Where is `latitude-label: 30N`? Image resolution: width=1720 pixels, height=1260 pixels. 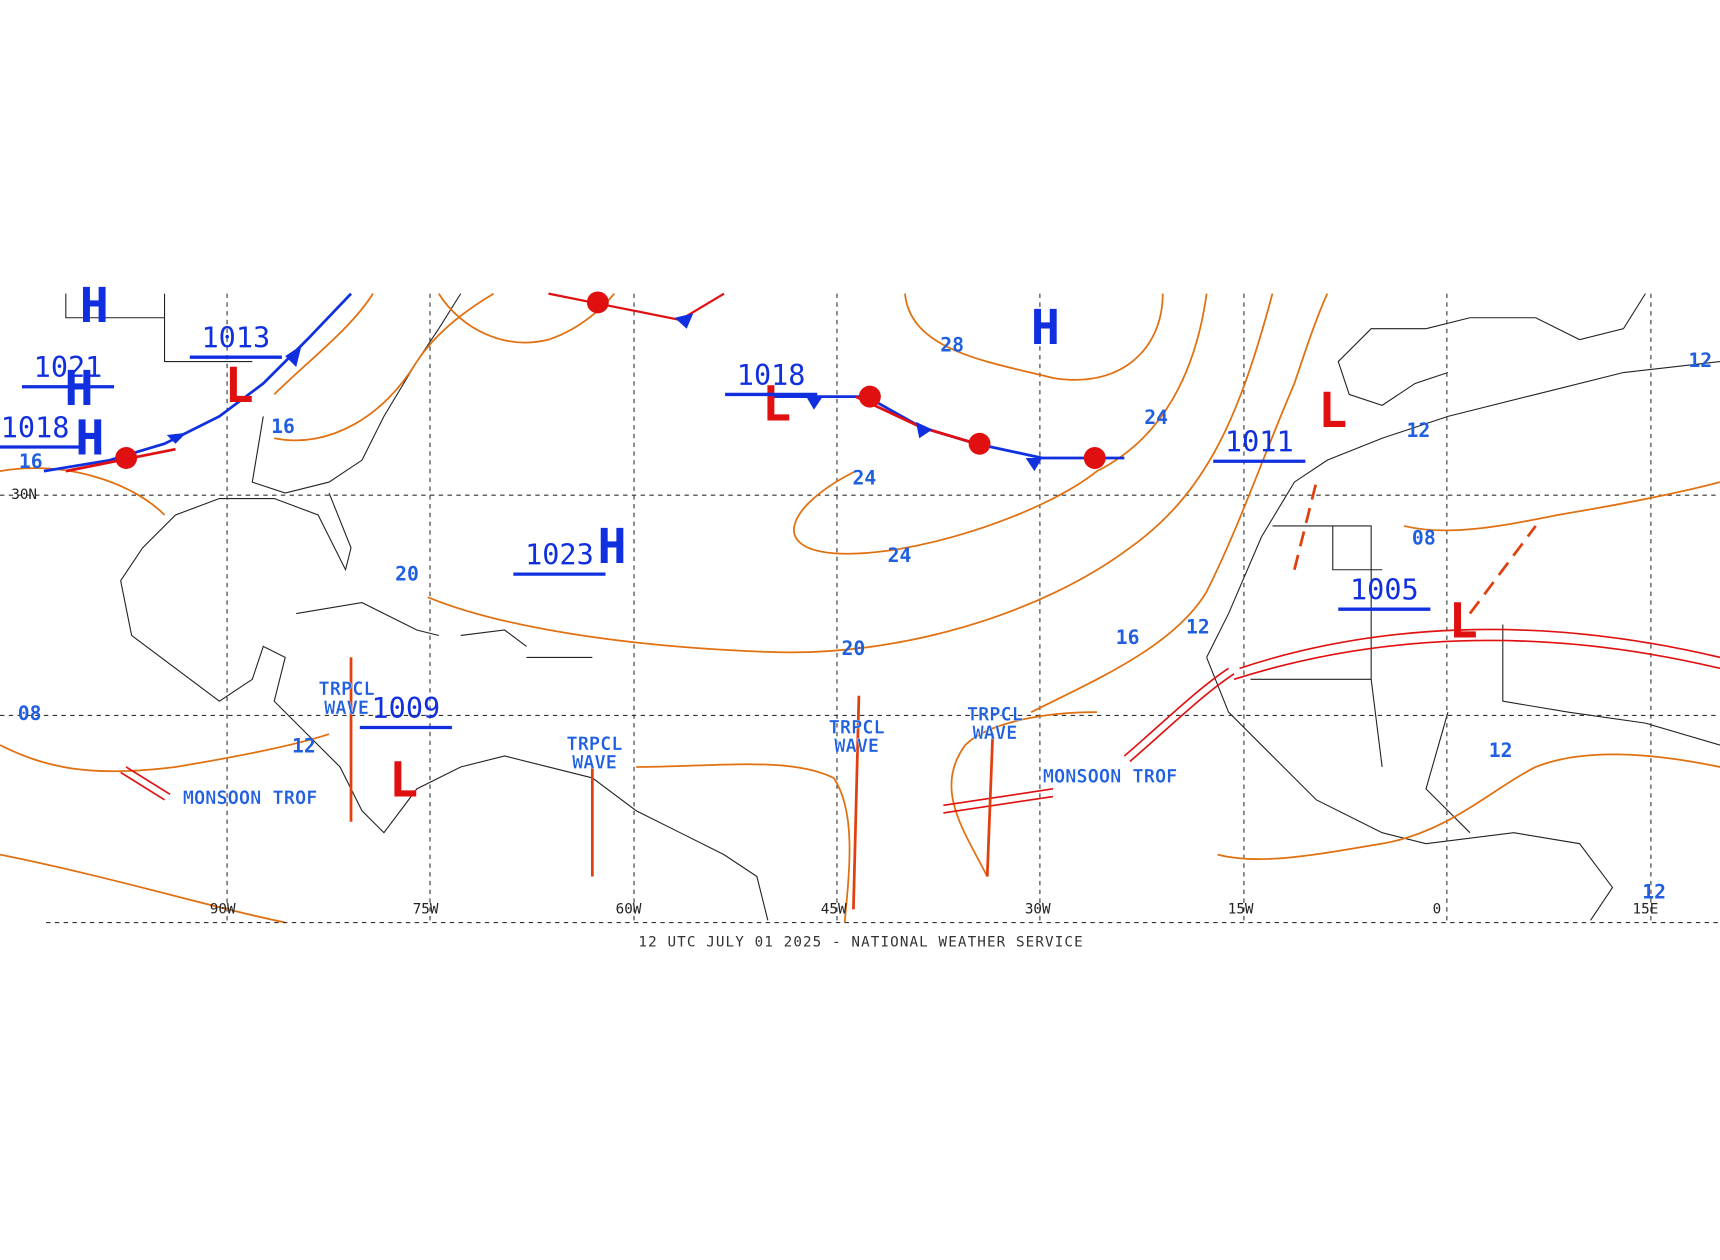
latitude-label: 30N is located at coordinates (24, 495).